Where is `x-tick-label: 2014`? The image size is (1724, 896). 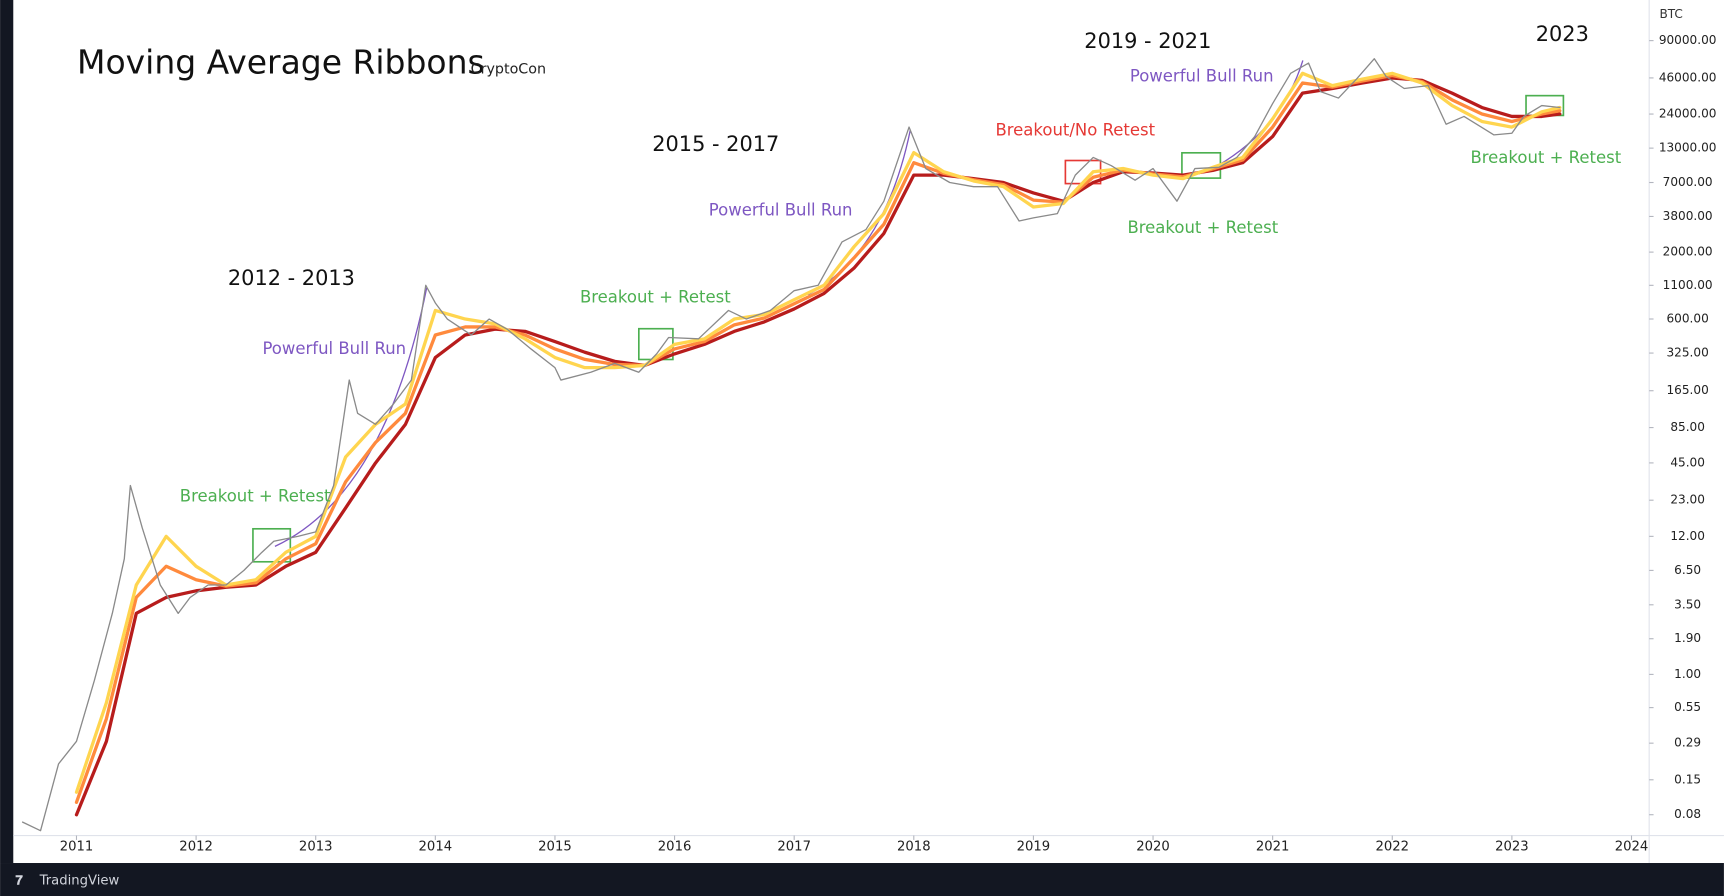
x-tick-label: 2014 is located at coordinates (436, 847).